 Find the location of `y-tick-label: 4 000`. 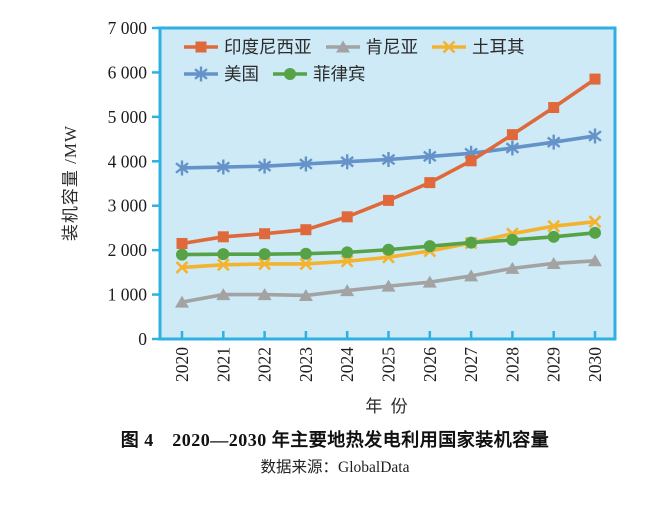

y-tick-label: 4 000 is located at coordinates (128, 161).